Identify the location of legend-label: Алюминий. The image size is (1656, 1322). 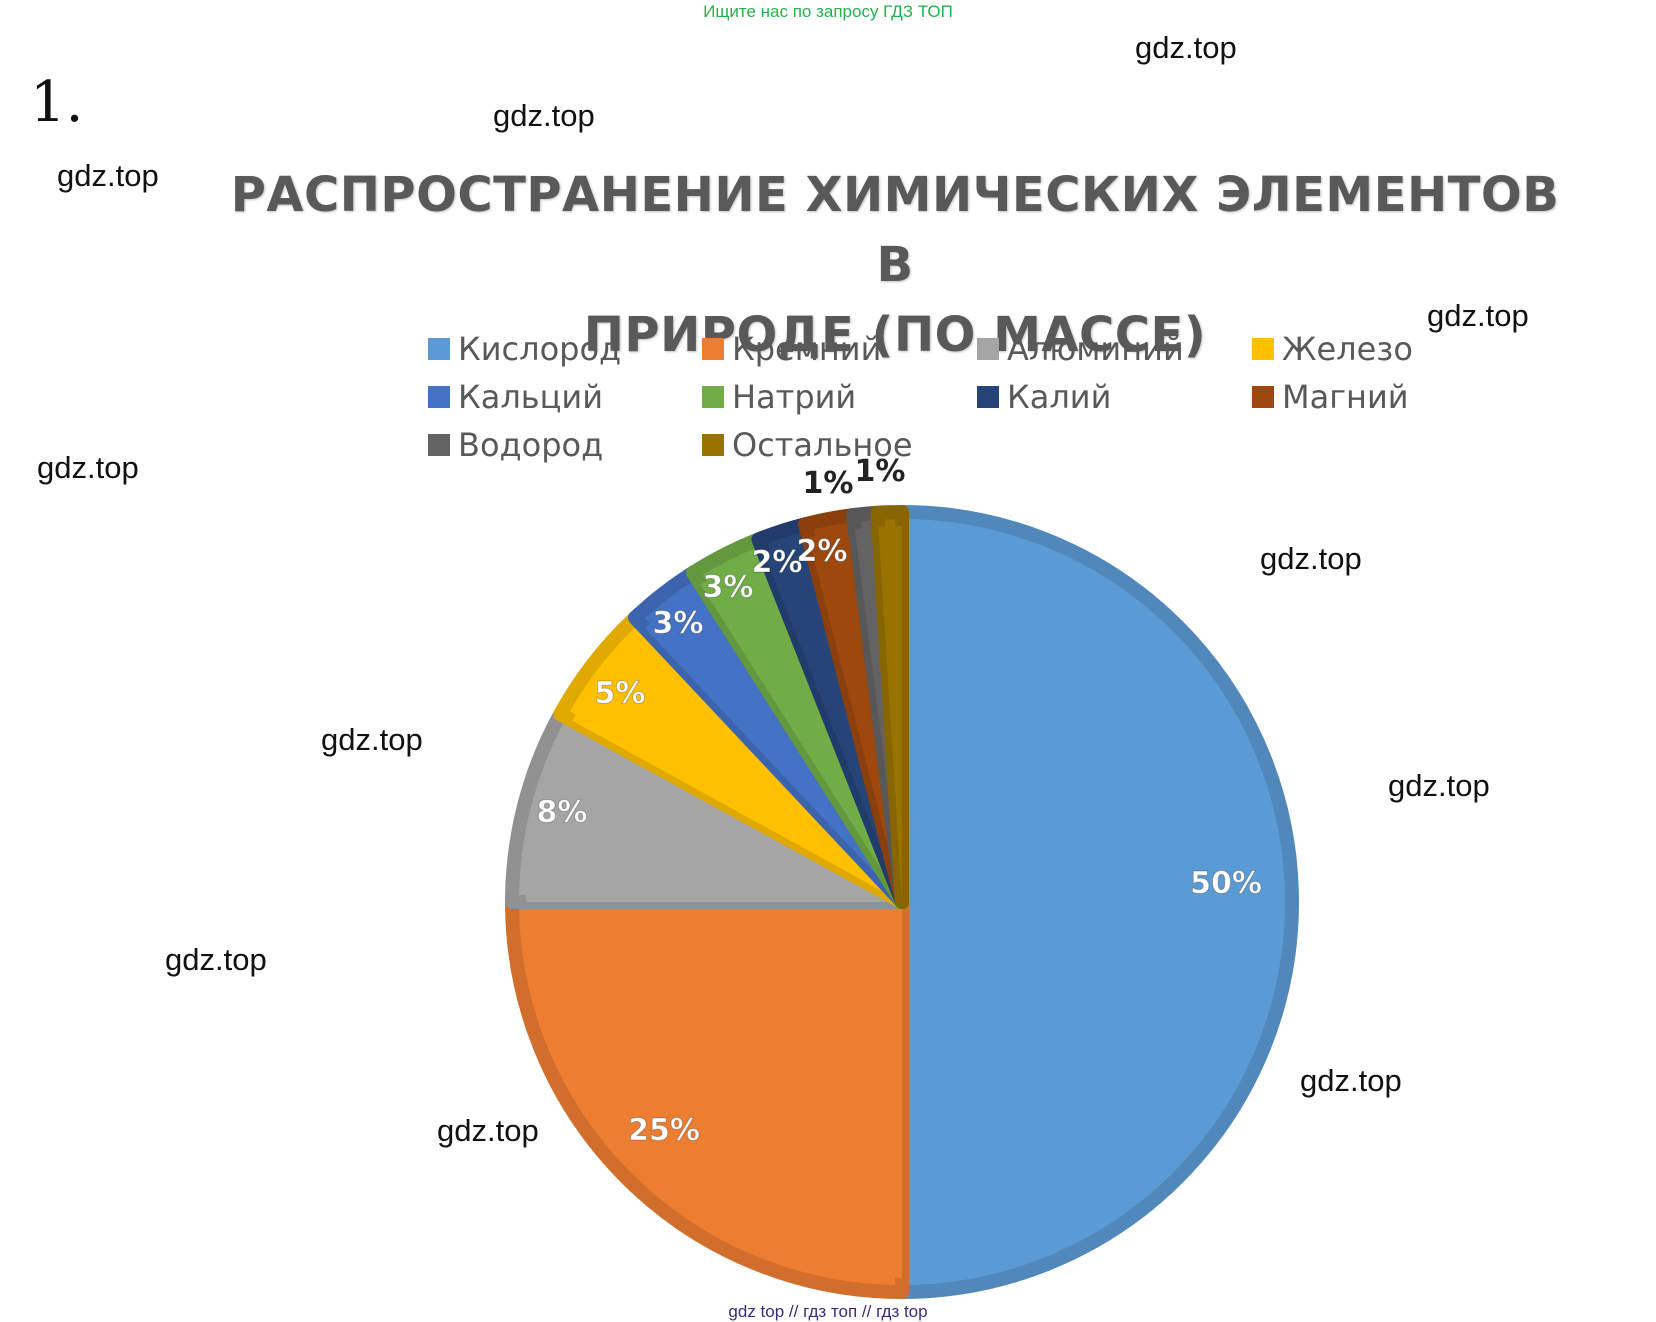
(1095, 349).